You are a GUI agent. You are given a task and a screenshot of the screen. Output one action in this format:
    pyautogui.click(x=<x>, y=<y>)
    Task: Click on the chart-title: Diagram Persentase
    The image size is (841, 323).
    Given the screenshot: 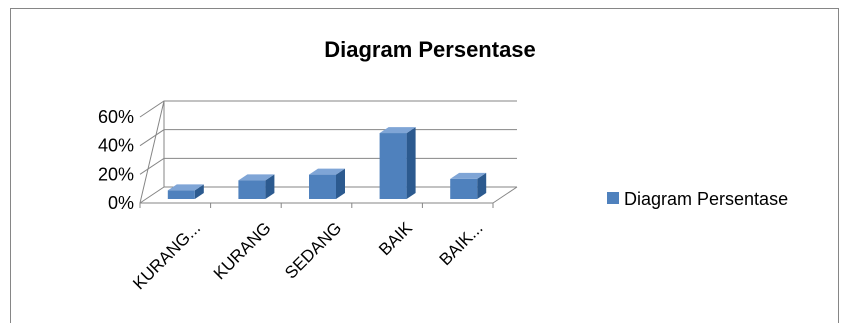 What is the action you would take?
    pyautogui.click(x=430, y=49)
    